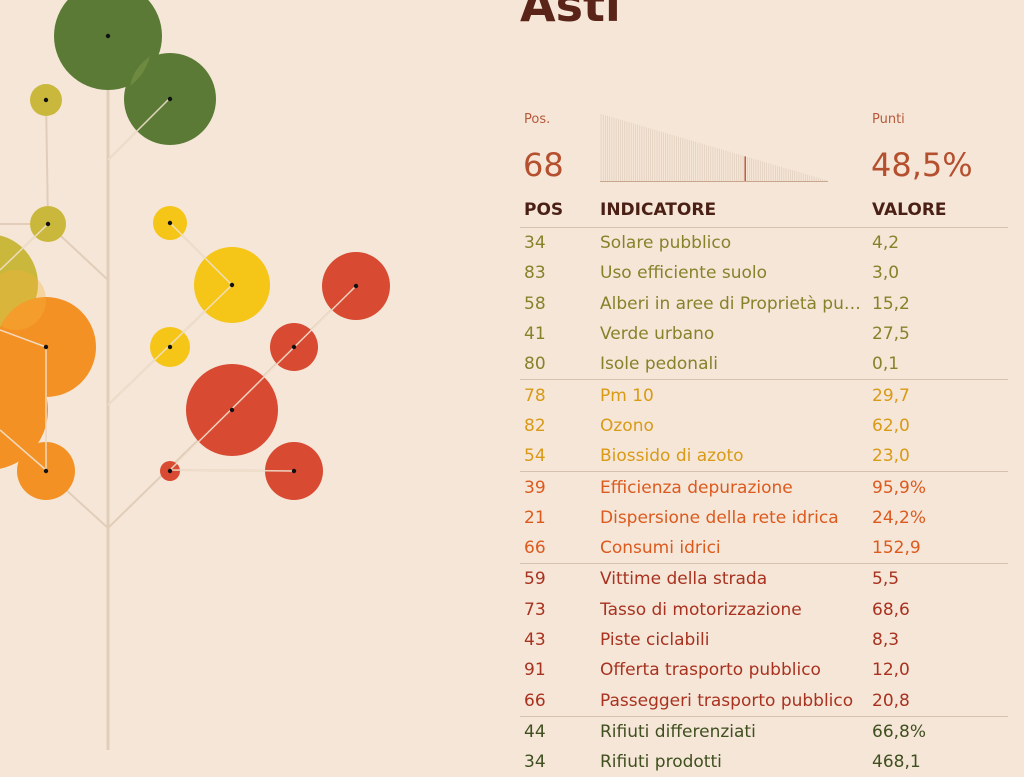 The height and width of the screenshot is (777, 1024). What do you see at coordinates (108, 45) in the screenshot?
I see `tree-node-green` at bounding box center [108, 45].